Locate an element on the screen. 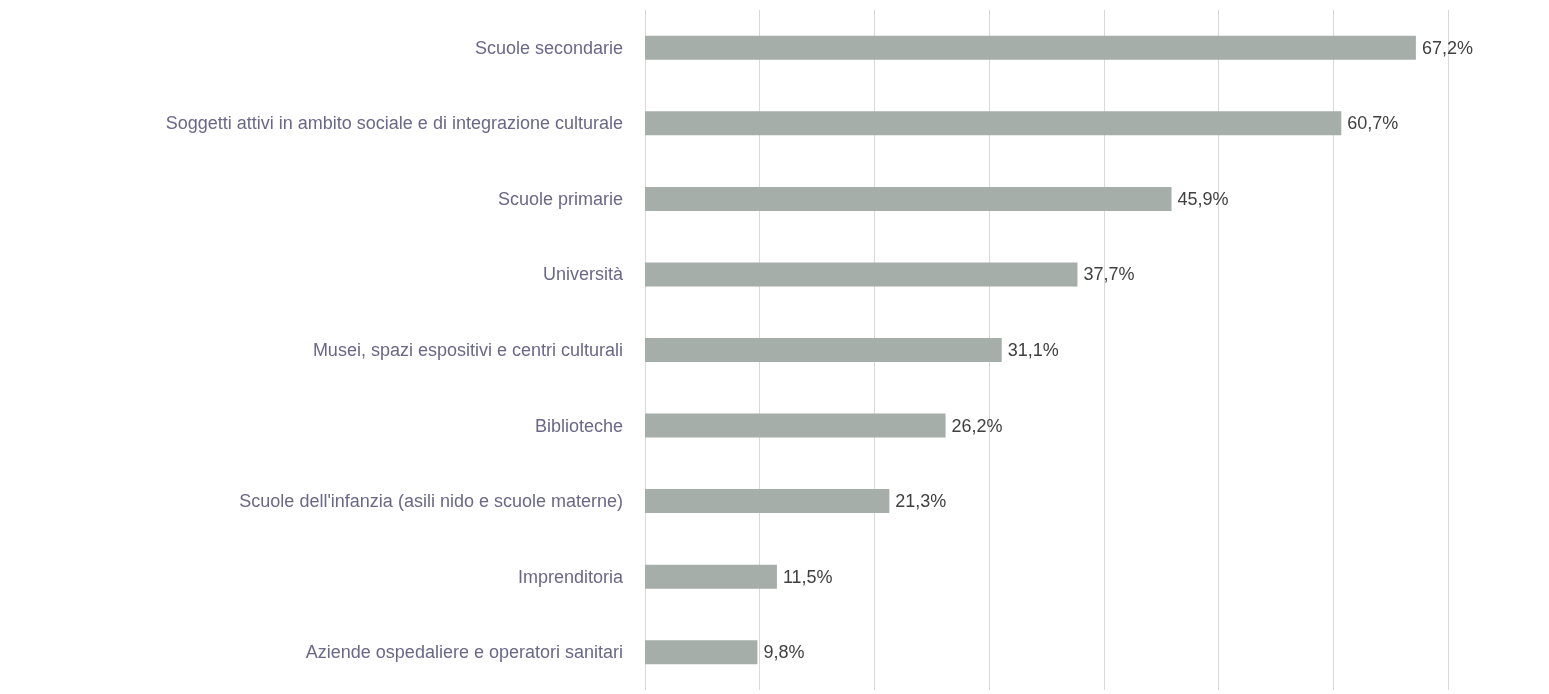 This screenshot has width=1549, height=694. y-tick-label: Soggetti attivi in ambito sociale e di integrazione culturale is located at coordinates (394, 123).